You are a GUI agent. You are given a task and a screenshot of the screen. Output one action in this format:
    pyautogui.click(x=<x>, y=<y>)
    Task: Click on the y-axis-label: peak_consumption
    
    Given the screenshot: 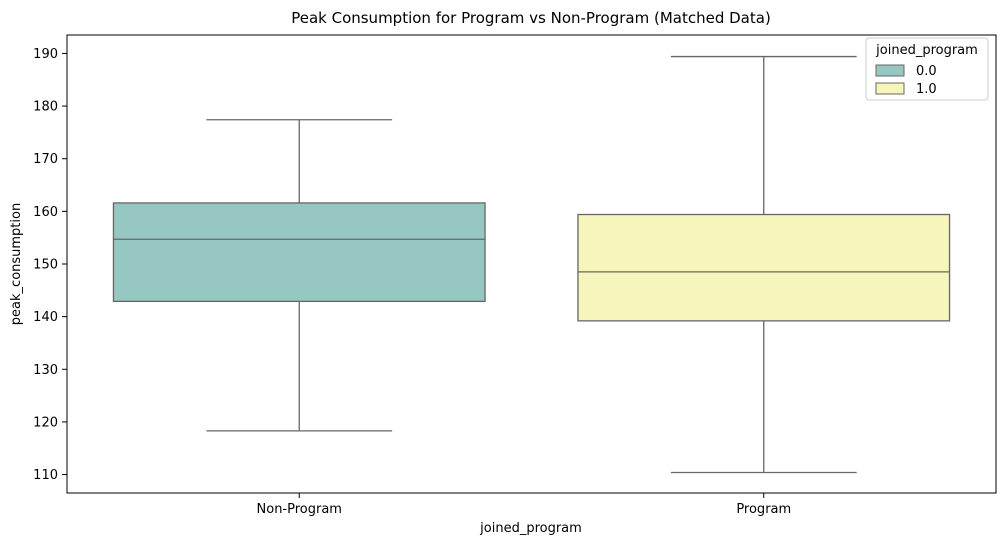 What is the action you would take?
    pyautogui.click(x=16, y=264)
    